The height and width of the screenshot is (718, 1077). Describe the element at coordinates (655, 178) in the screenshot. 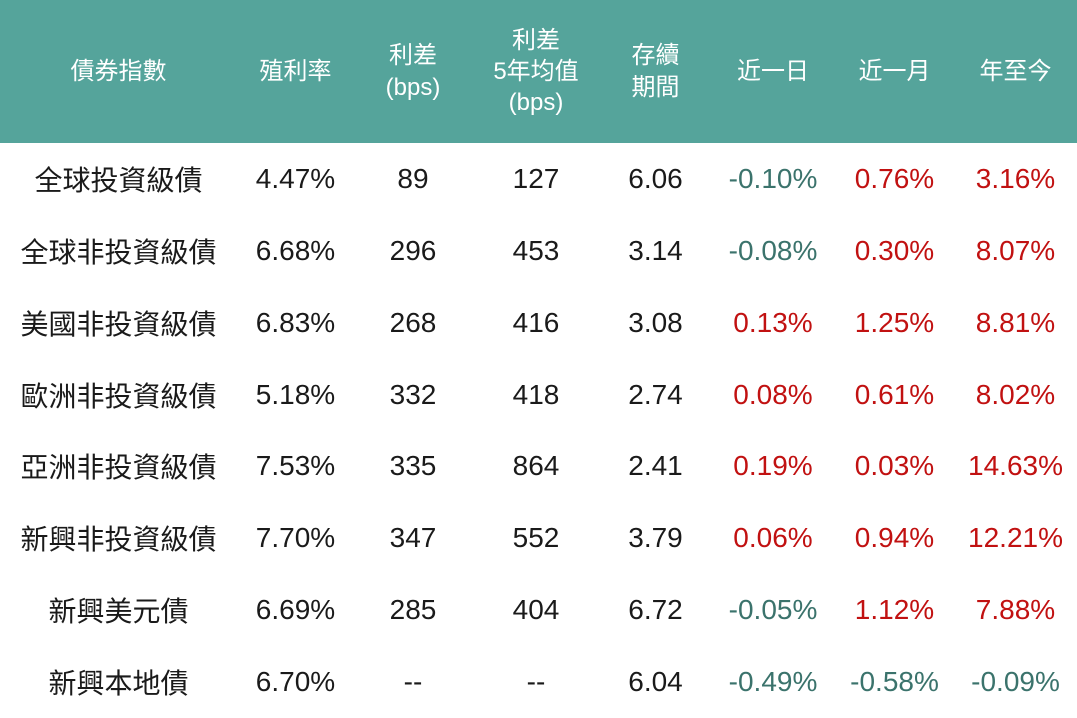

I see `cell-duration: 6.06` at that location.